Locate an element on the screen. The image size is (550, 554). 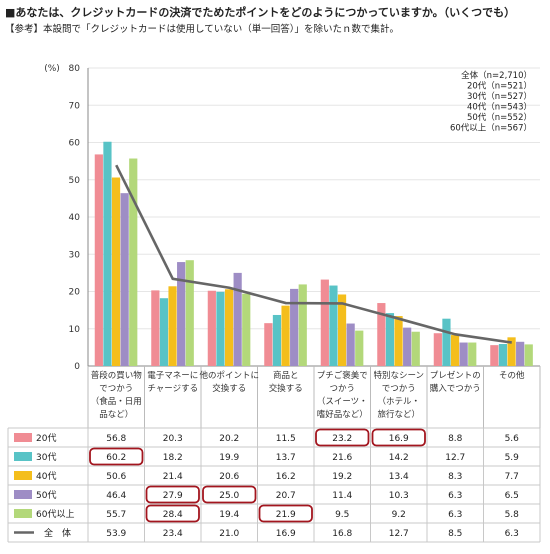
table-cell: 11.4 is located at coordinates (342, 496).